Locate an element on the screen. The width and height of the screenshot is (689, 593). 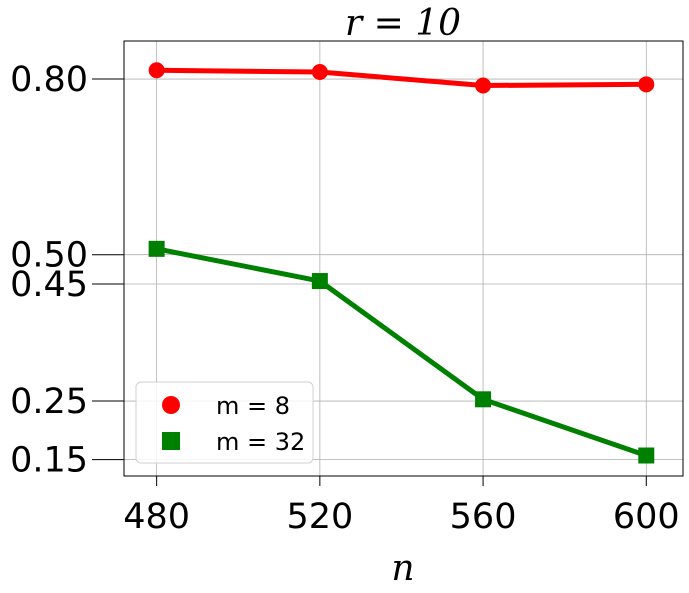
legend: m = 8 m = 32 is located at coordinates (224, 422).